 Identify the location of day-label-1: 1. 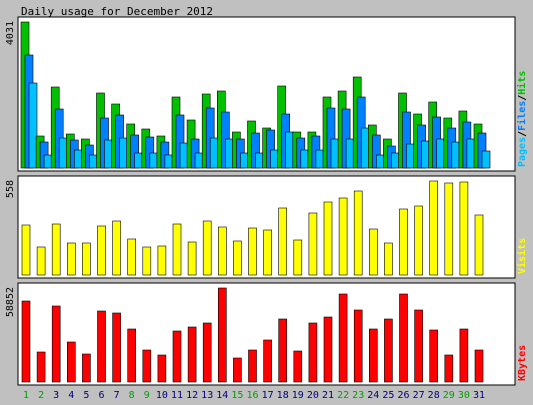
(26, 395).